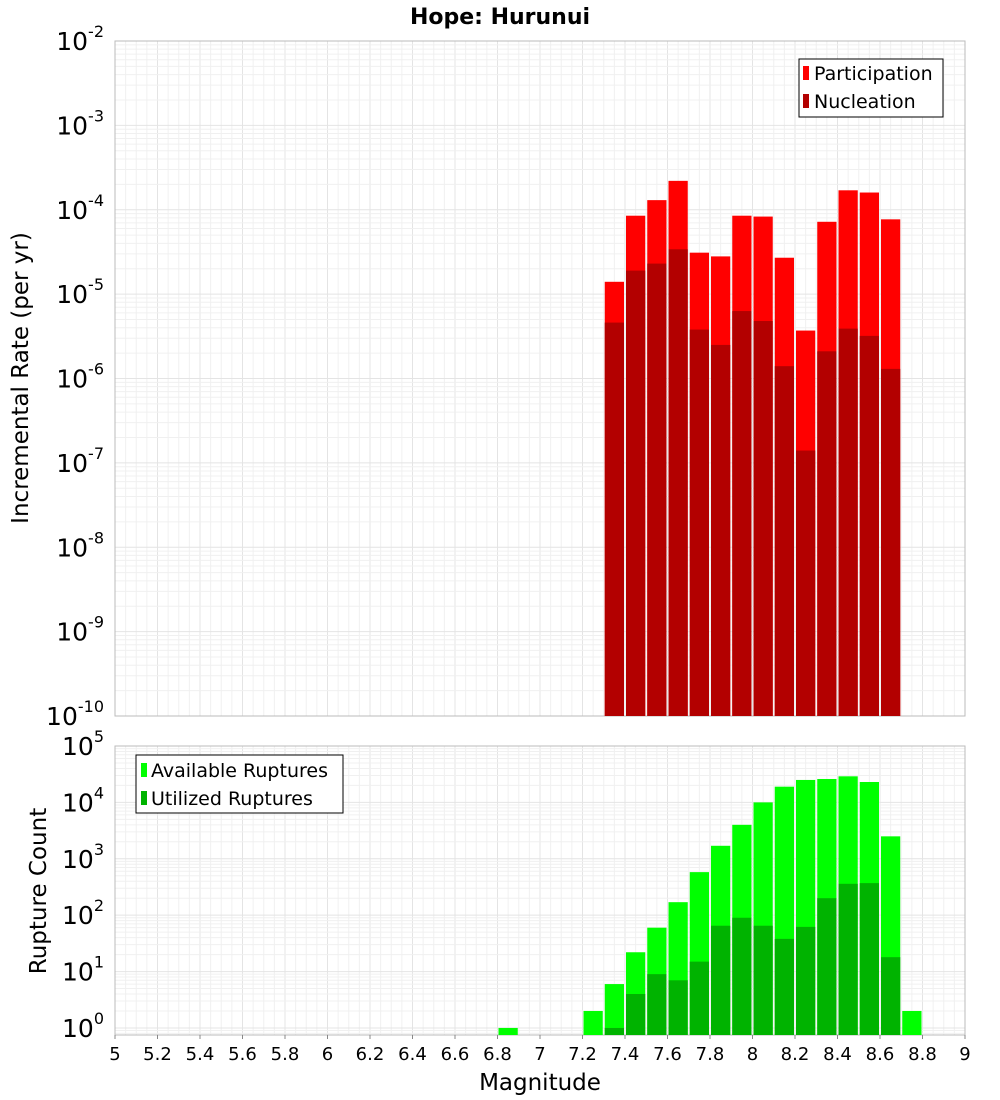 This screenshot has height=1100, width=1000. Describe the element at coordinates (75, 714) in the screenshot. I see `rate-y-tick-label: 10⁻¹⁰` at that location.